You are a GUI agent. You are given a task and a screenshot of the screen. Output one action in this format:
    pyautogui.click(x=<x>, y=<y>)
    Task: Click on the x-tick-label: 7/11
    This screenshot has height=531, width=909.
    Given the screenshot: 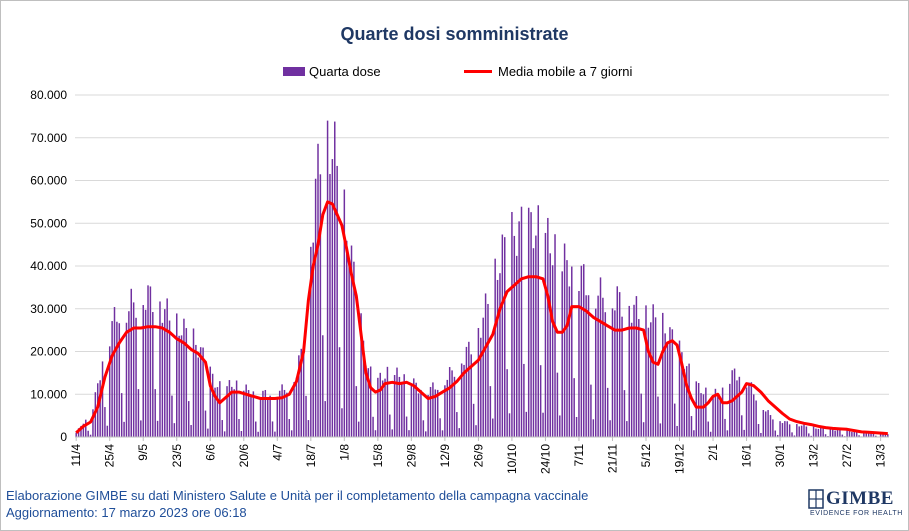 What is the action you would take?
    pyautogui.click(x=579, y=455)
    